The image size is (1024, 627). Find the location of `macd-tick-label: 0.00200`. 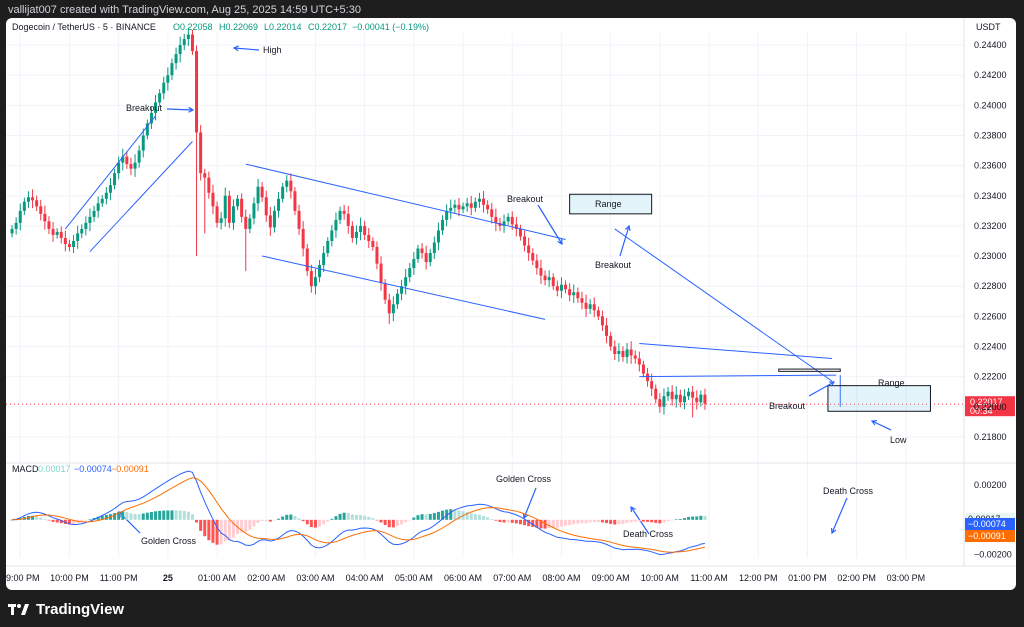

macd-tick-label: 0.00200 is located at coordinates (990, 485).